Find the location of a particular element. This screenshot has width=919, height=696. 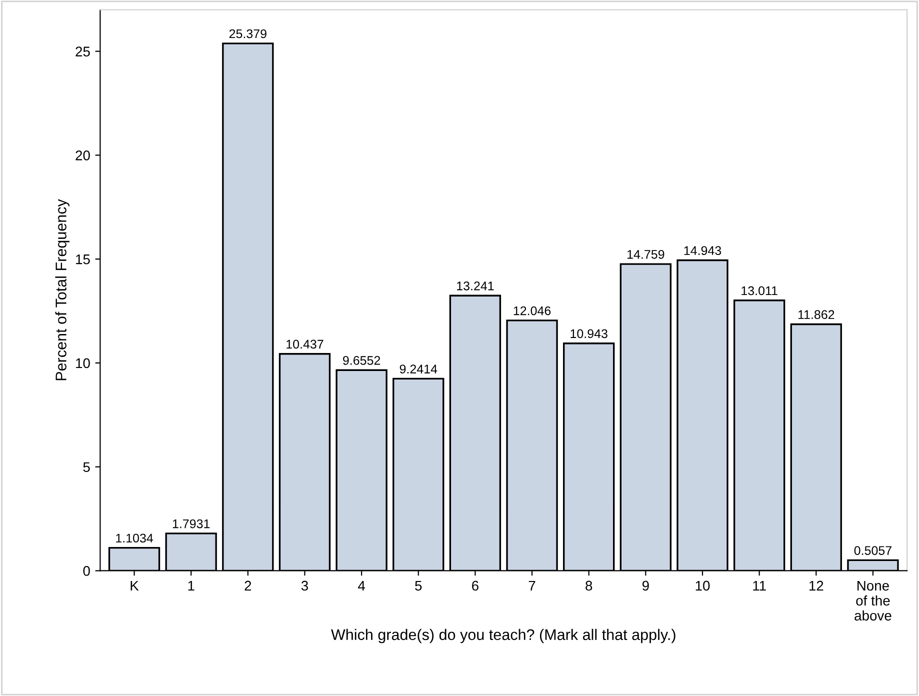

data-label: 13.241 is located at coordinates (475, 286).